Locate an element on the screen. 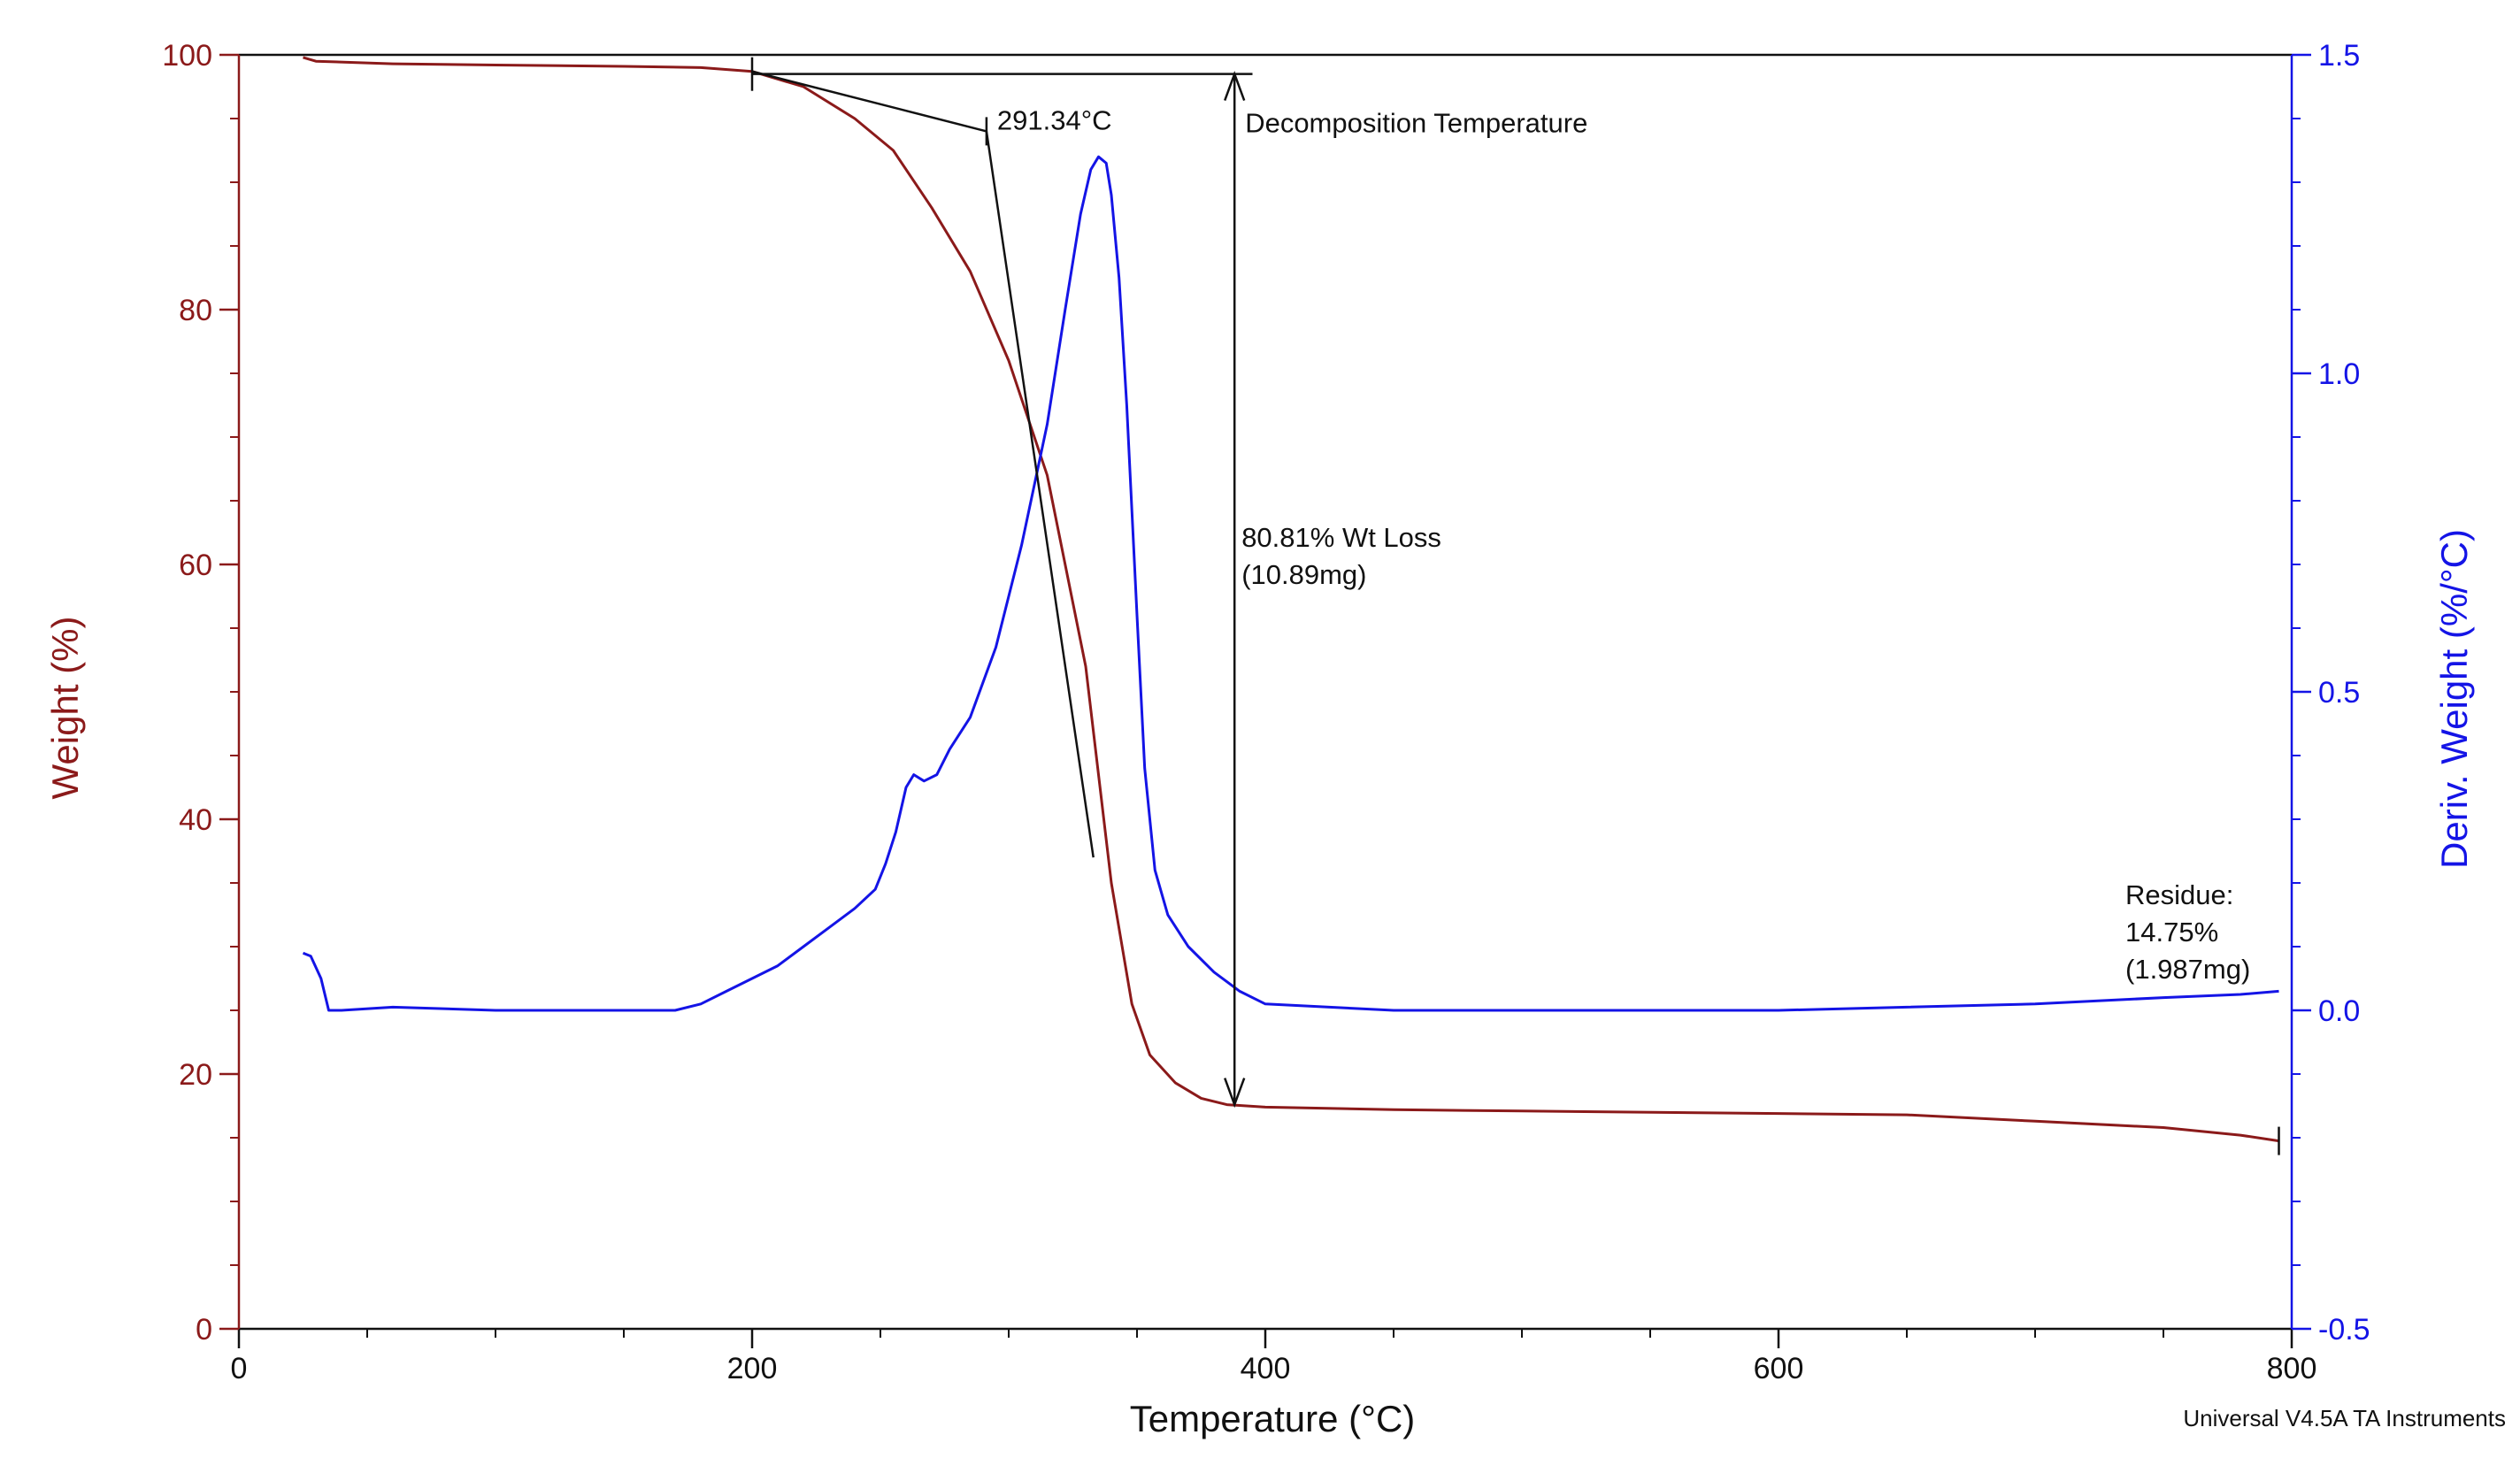 Image resolution: width=2520 pixels, height=1458 pixels. residue-percent-label: 14.75% is located at coordinates (2171, 933).